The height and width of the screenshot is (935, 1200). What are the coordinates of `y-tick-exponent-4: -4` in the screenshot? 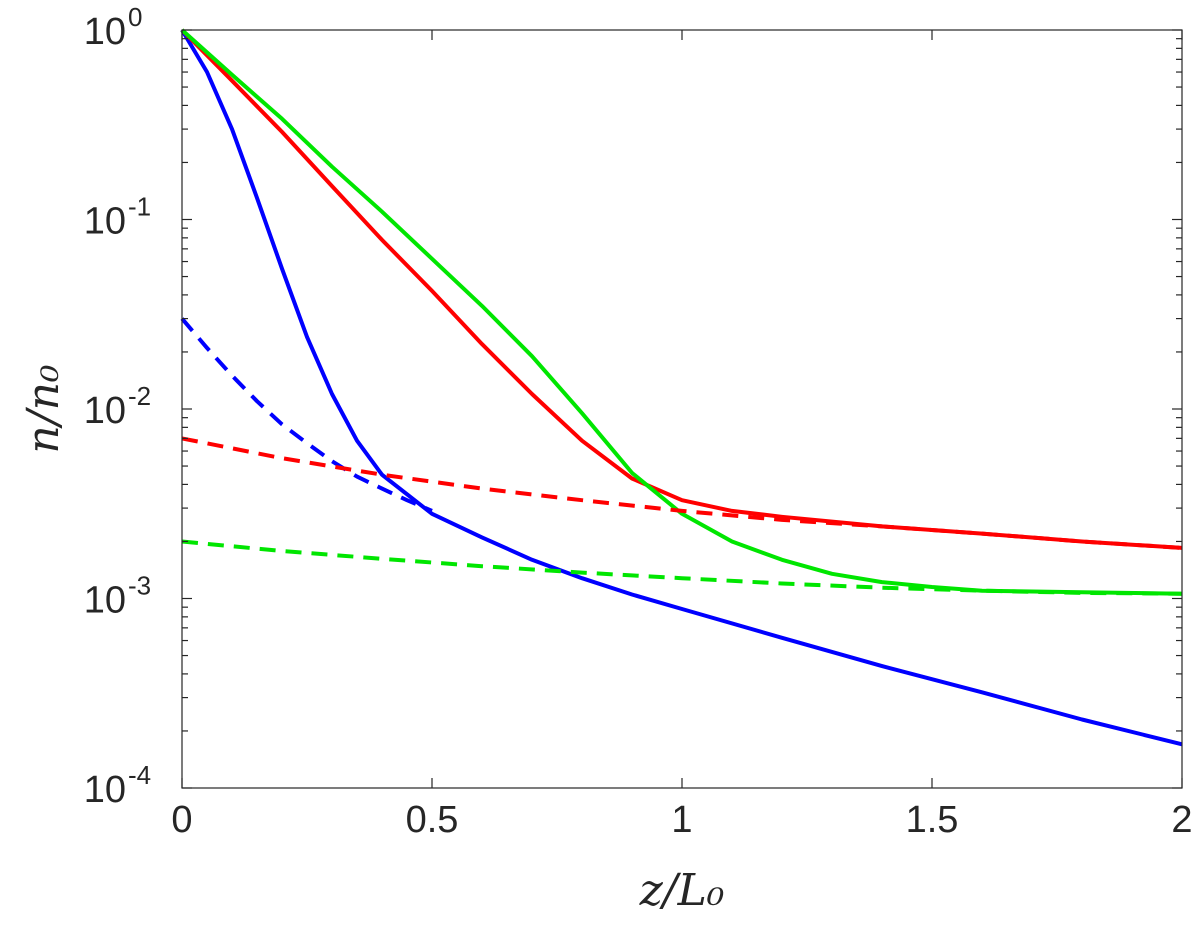 It's located at (139, 775).